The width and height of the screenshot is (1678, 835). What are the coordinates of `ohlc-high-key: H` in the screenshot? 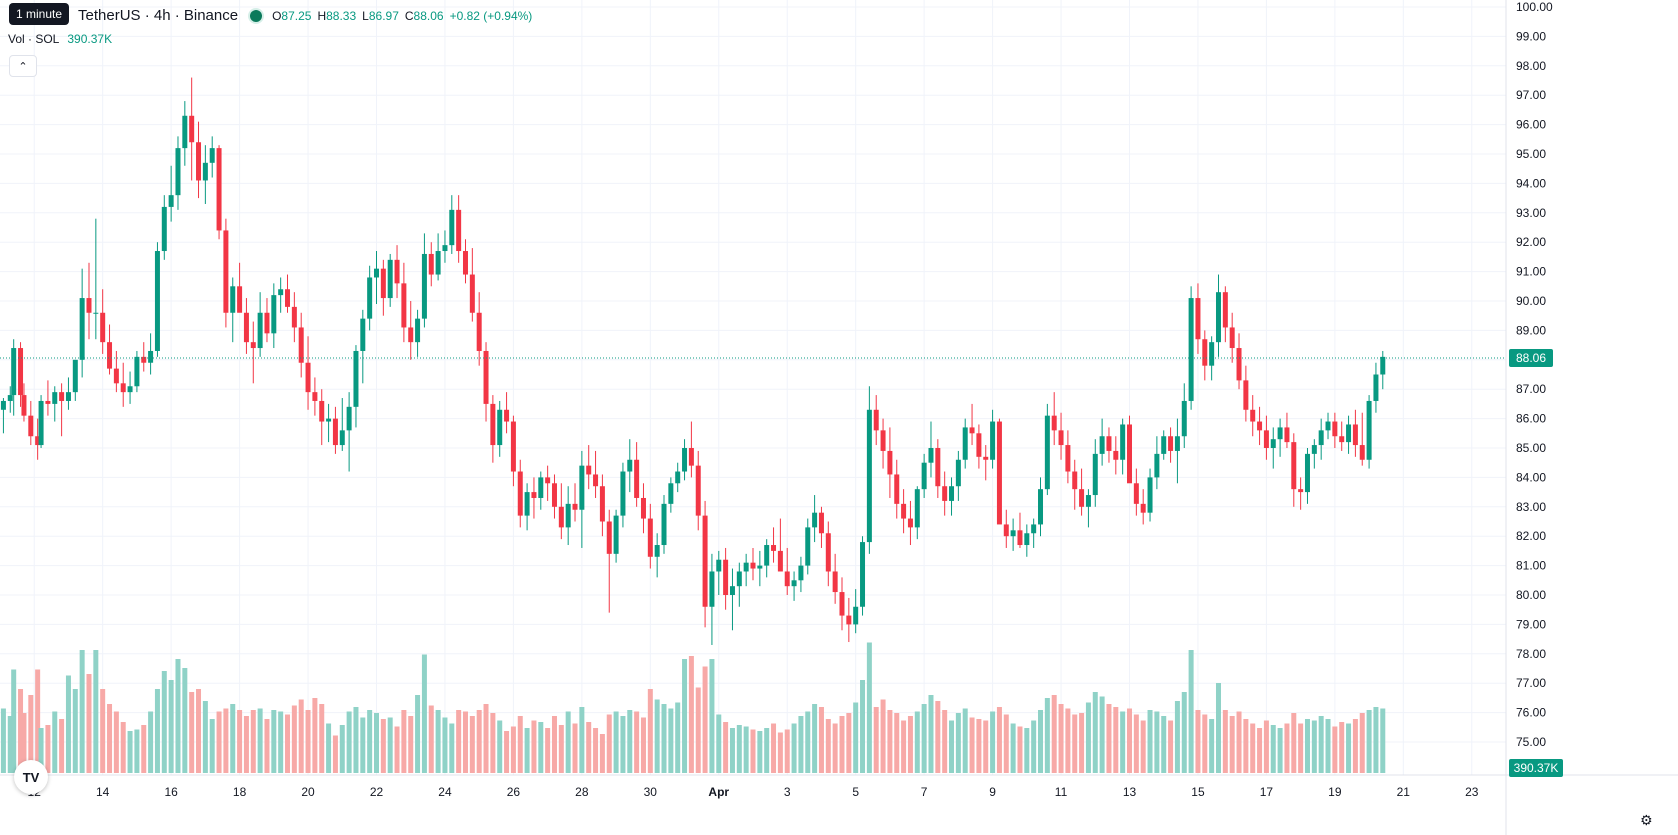 It's located at (322, 15).